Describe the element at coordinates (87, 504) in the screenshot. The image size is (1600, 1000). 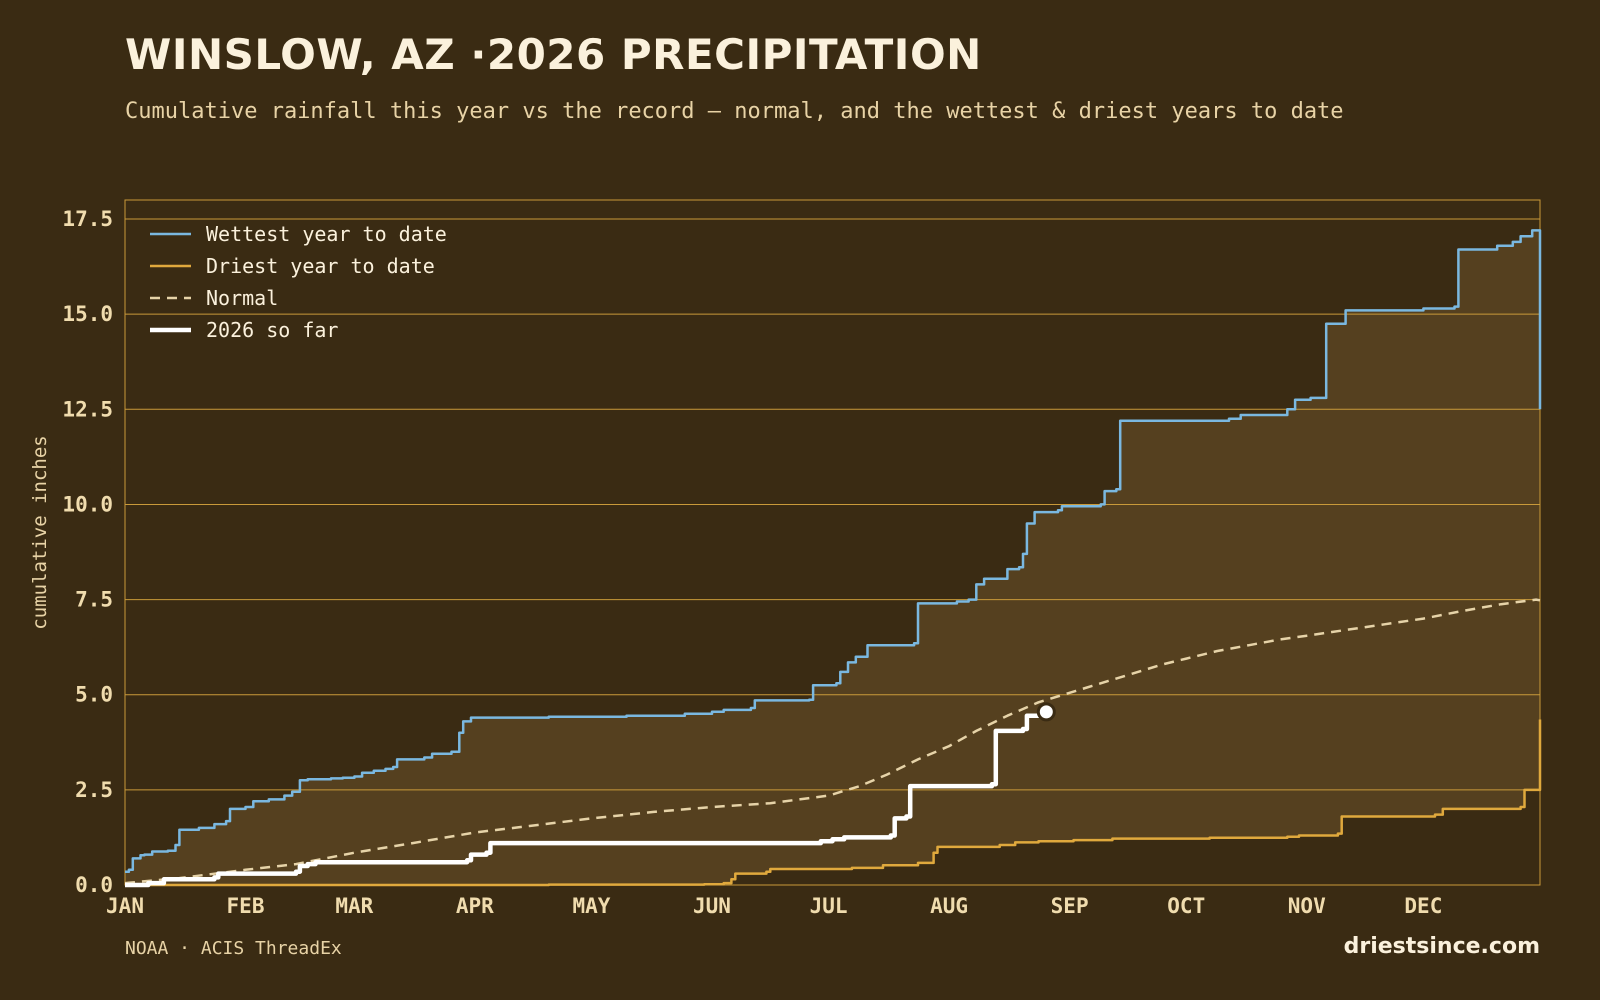
I see `y-tick-label: 10.0` at that location.